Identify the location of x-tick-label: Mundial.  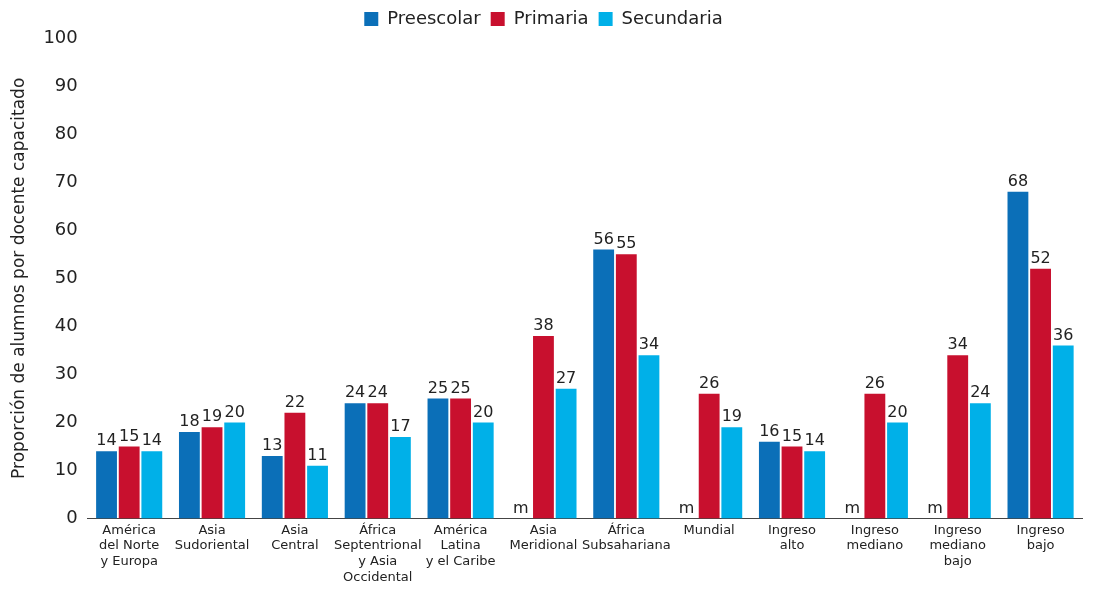
(709, 529).